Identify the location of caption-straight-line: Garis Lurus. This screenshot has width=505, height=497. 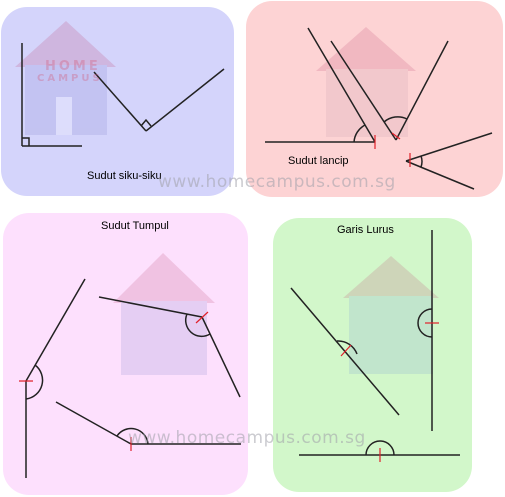
(365, 230).